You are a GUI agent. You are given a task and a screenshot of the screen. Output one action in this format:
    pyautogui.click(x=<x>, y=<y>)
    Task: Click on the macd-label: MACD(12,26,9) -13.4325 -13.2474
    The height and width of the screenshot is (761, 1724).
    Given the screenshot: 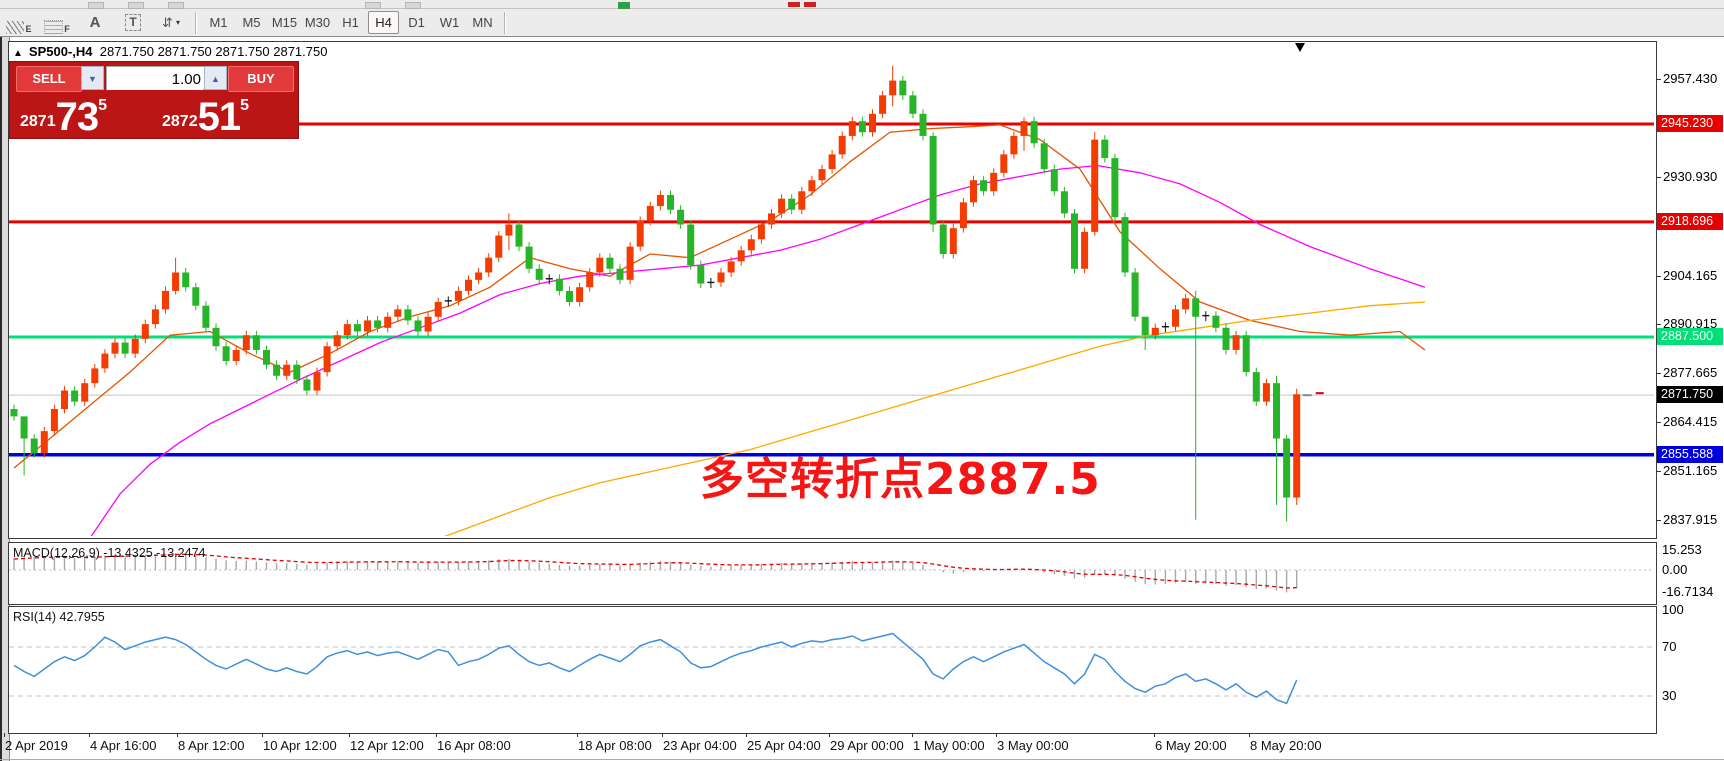 What is the action you would take?
    pyautogui.click(x=109, y=553)
    